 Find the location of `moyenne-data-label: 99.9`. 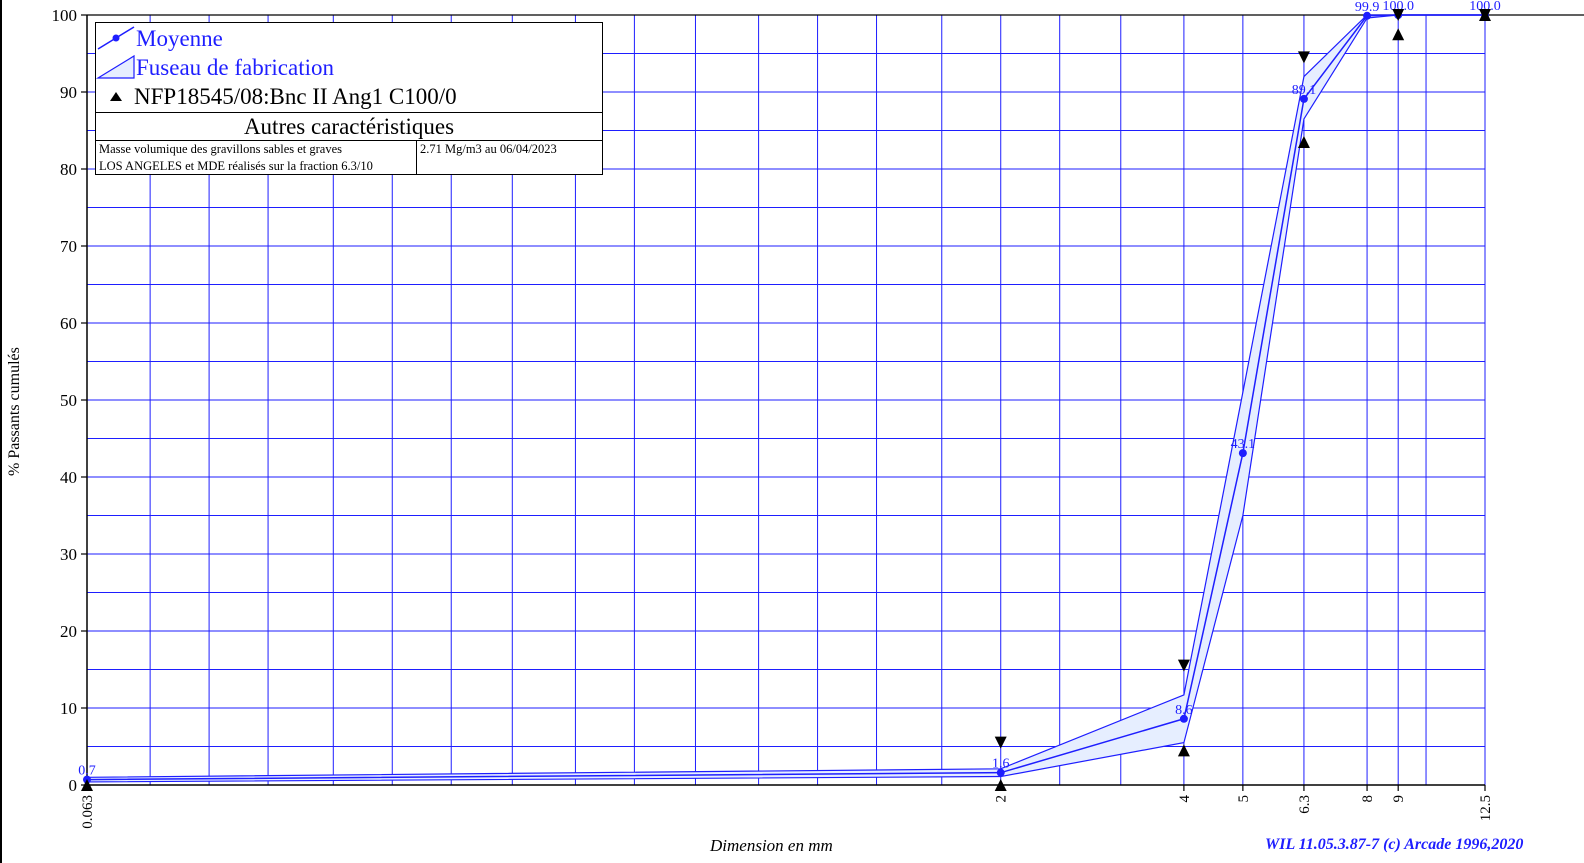

moyenne-data-label: 99.9 is located at coordinates (1367, 7).